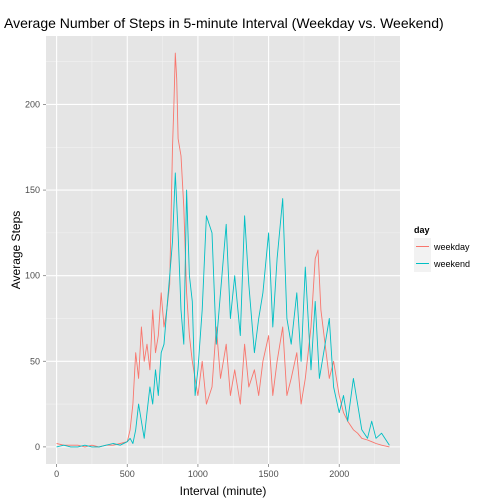 This screenshot has height=504, width=504. I want to click on legend: day weekday weekend, so click(442, 248).